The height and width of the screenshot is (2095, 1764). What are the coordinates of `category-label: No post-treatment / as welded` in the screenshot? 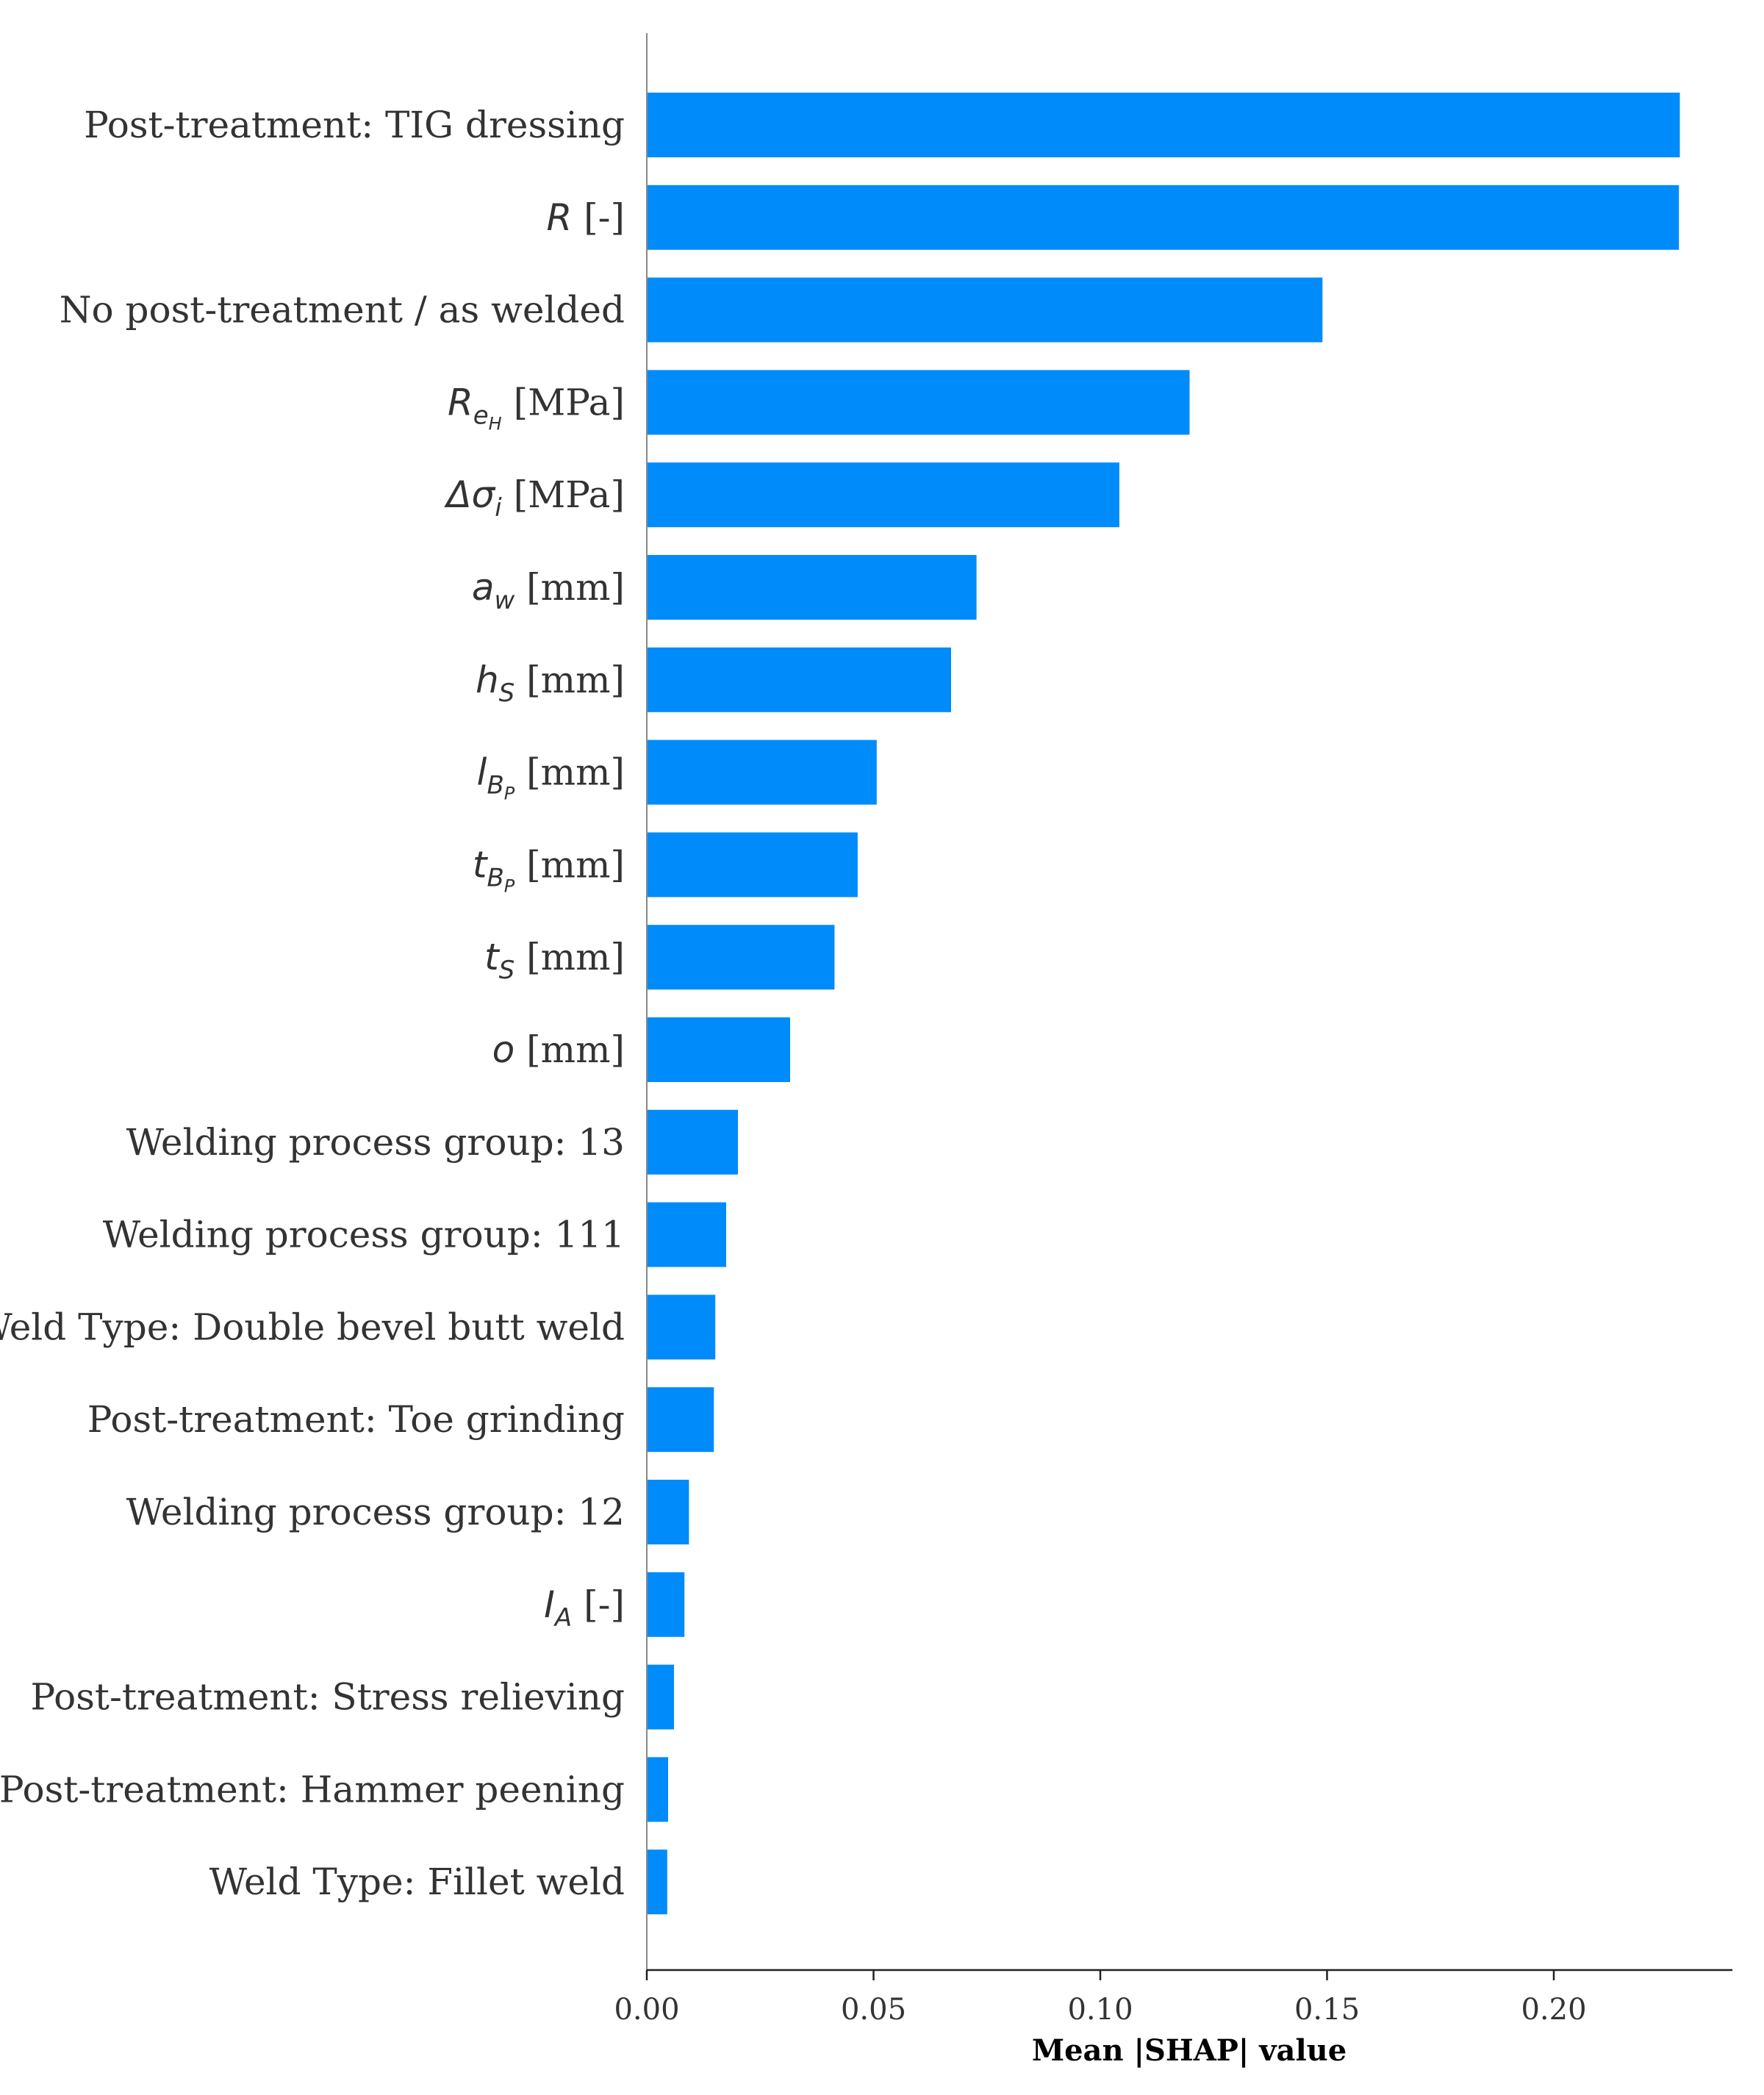 It's located at (342, 310).